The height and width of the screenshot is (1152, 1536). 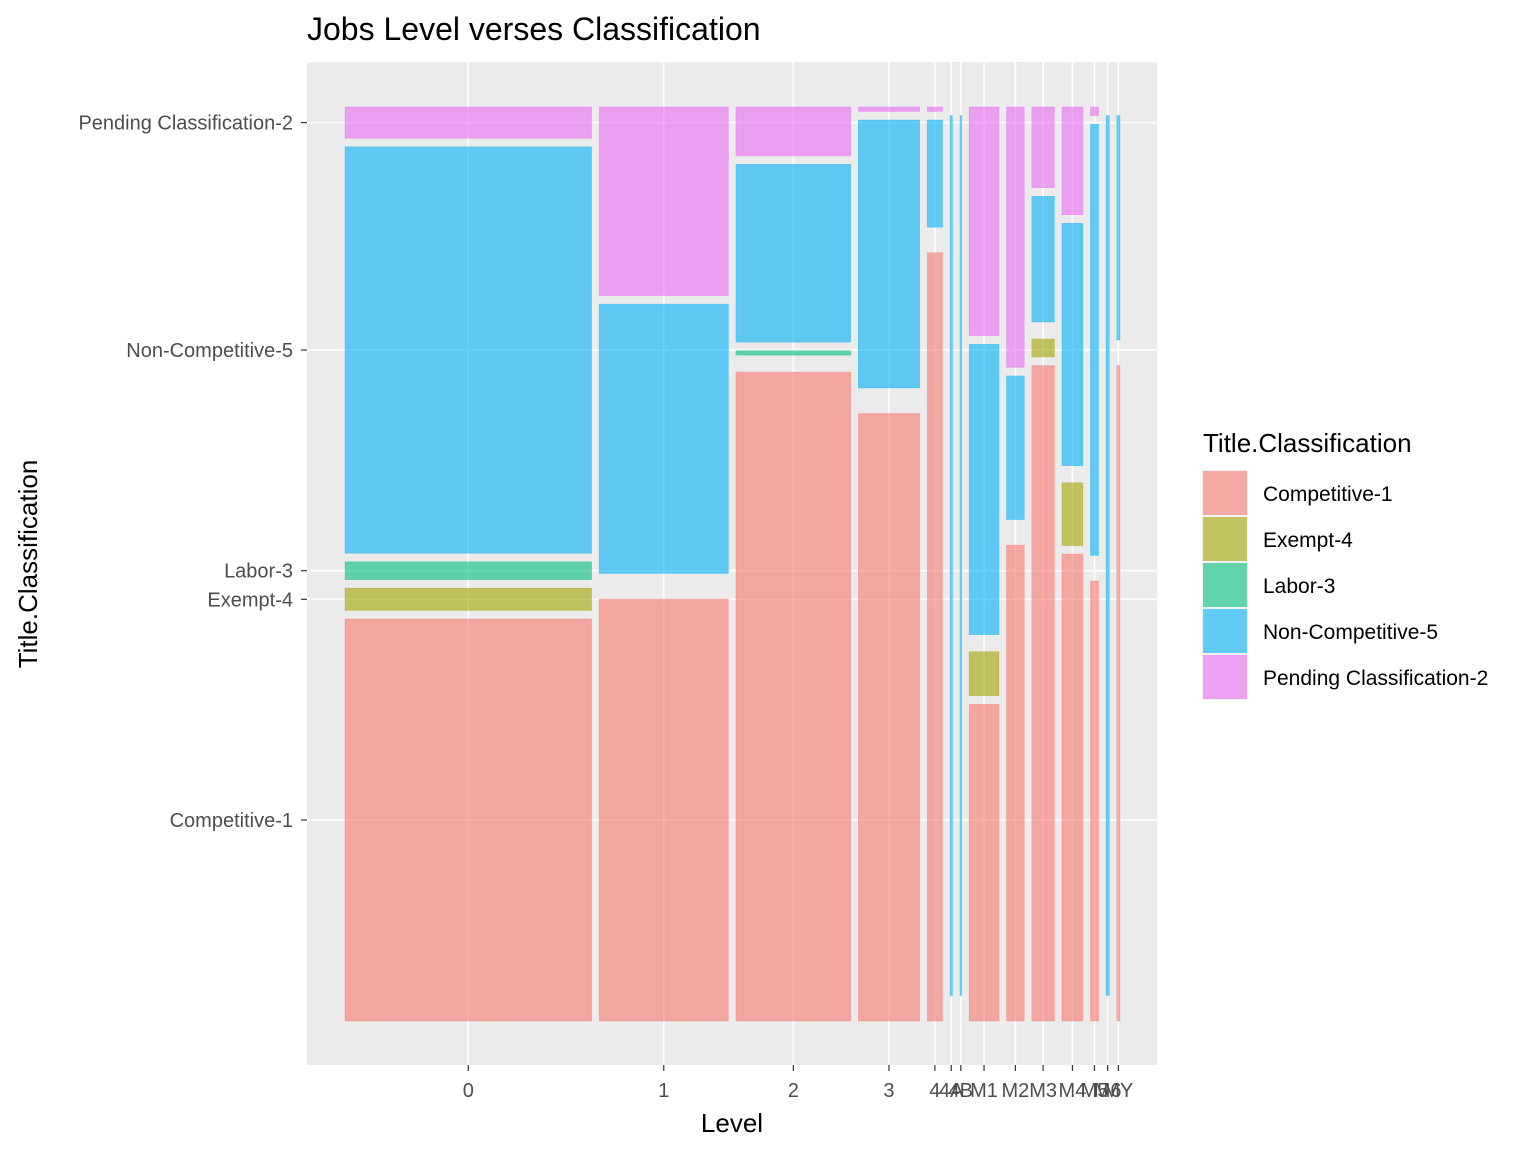 I want to click on x-tick-label: 3, so click(x=888, y=1091).